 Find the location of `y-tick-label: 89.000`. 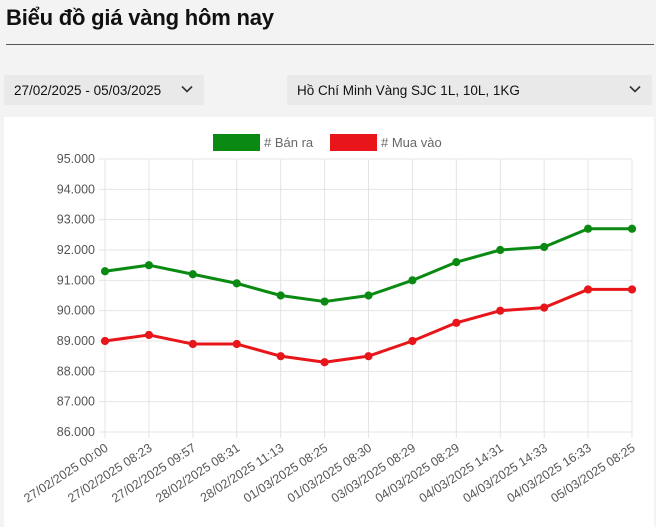

y-tick-label: 89.000 is located at coordinates (76, 341).